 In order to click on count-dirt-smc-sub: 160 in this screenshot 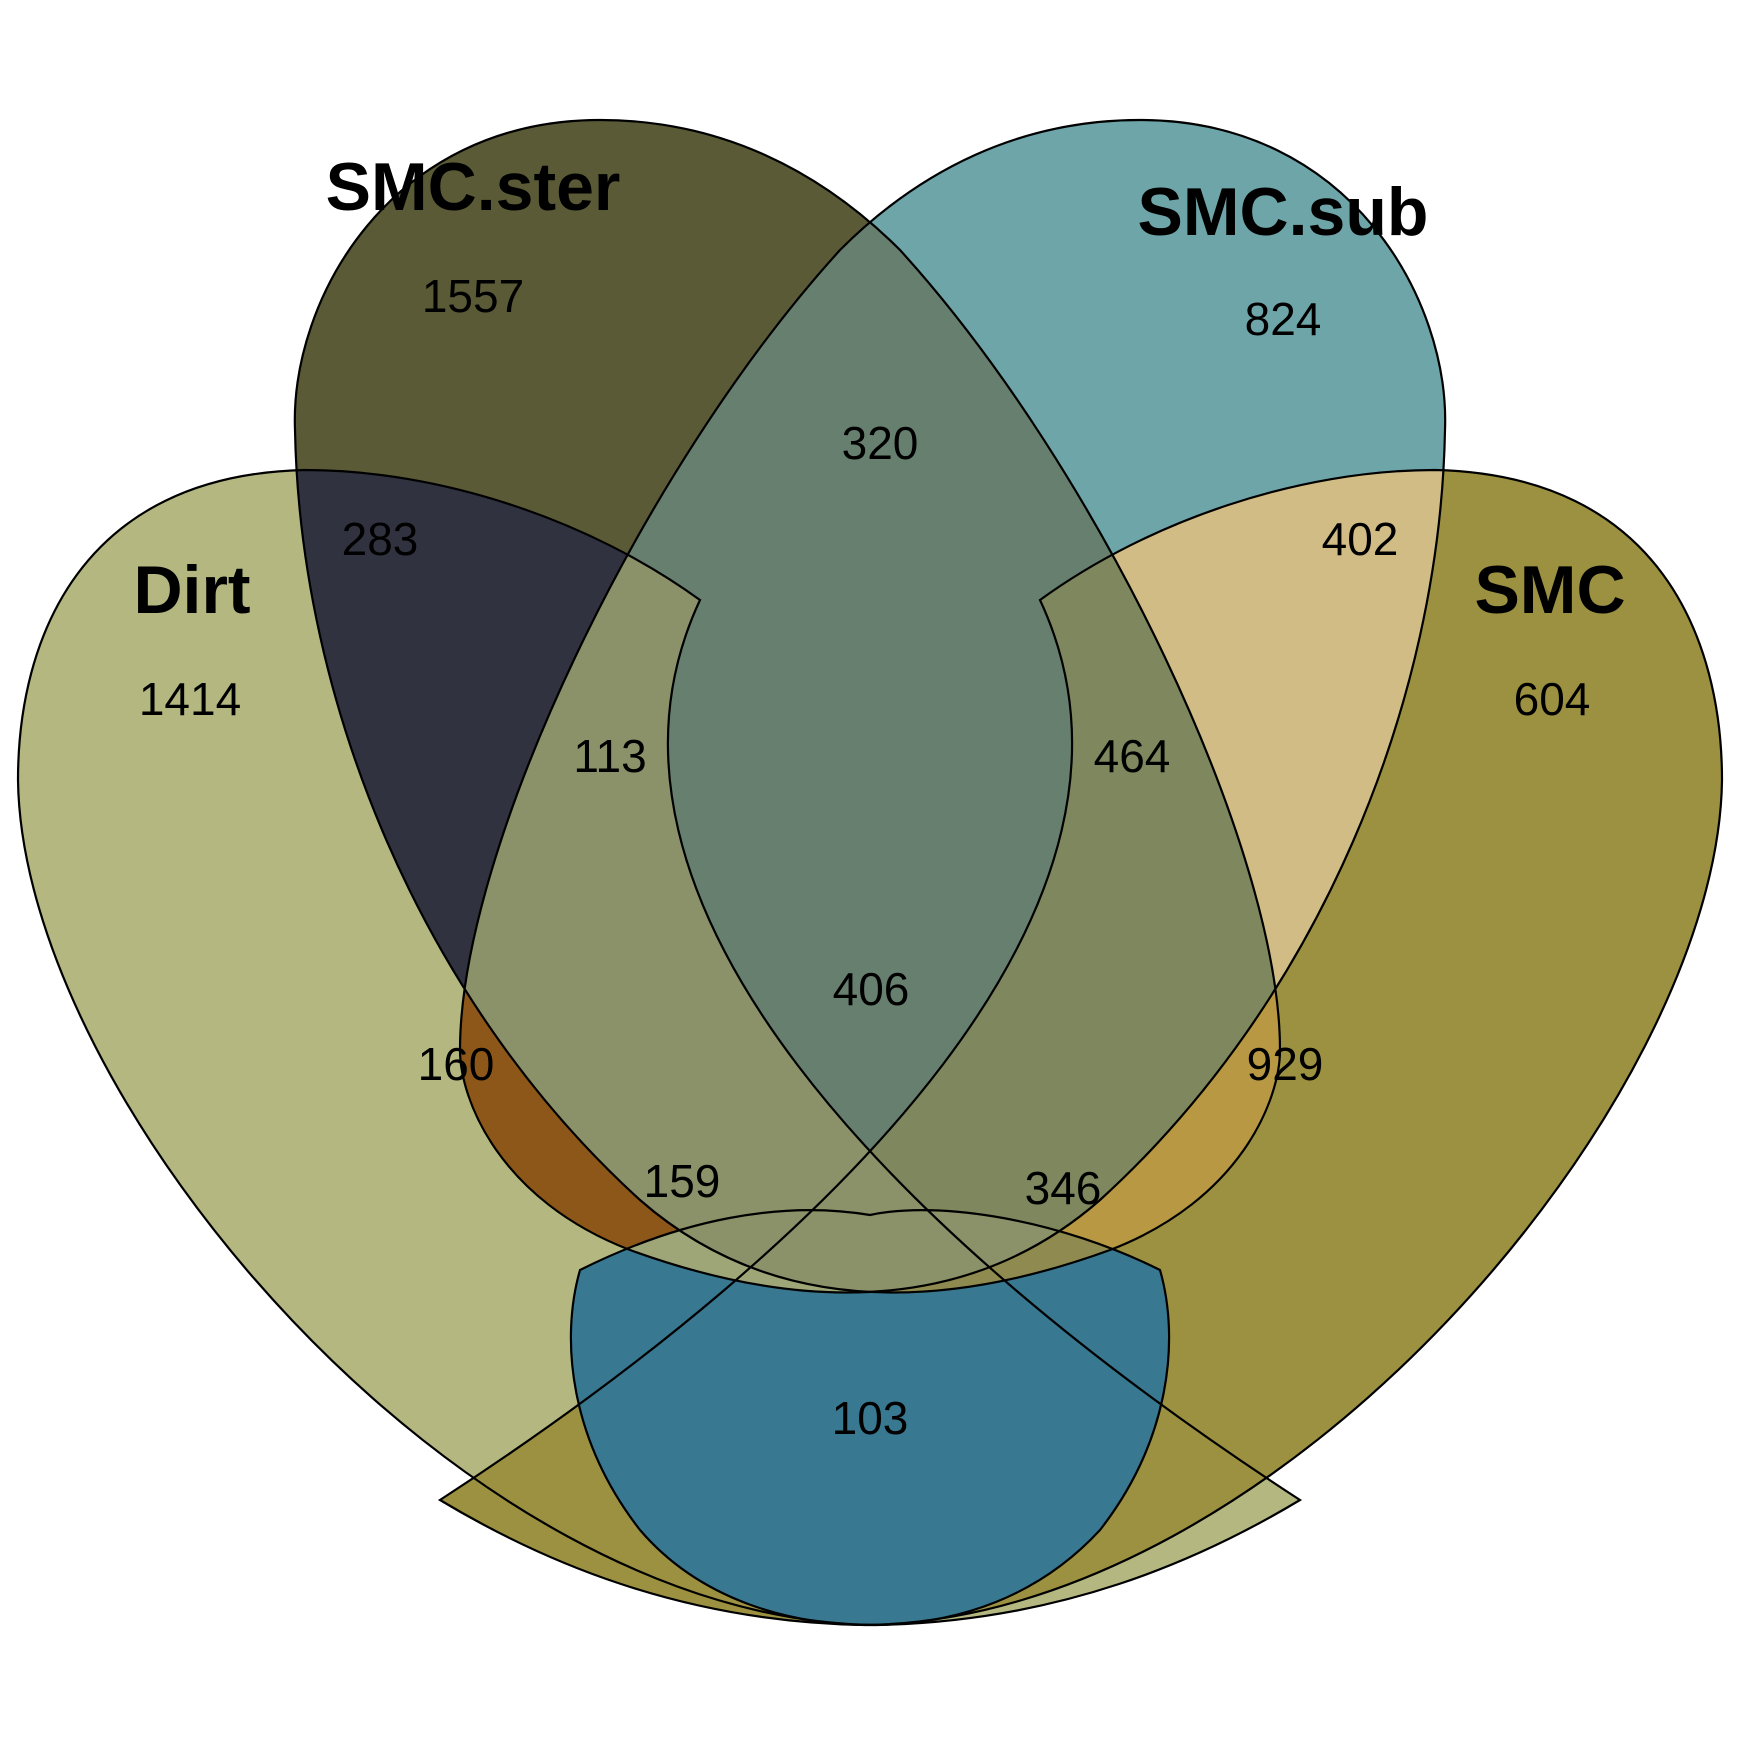, I will do `click(456, 1064)`.